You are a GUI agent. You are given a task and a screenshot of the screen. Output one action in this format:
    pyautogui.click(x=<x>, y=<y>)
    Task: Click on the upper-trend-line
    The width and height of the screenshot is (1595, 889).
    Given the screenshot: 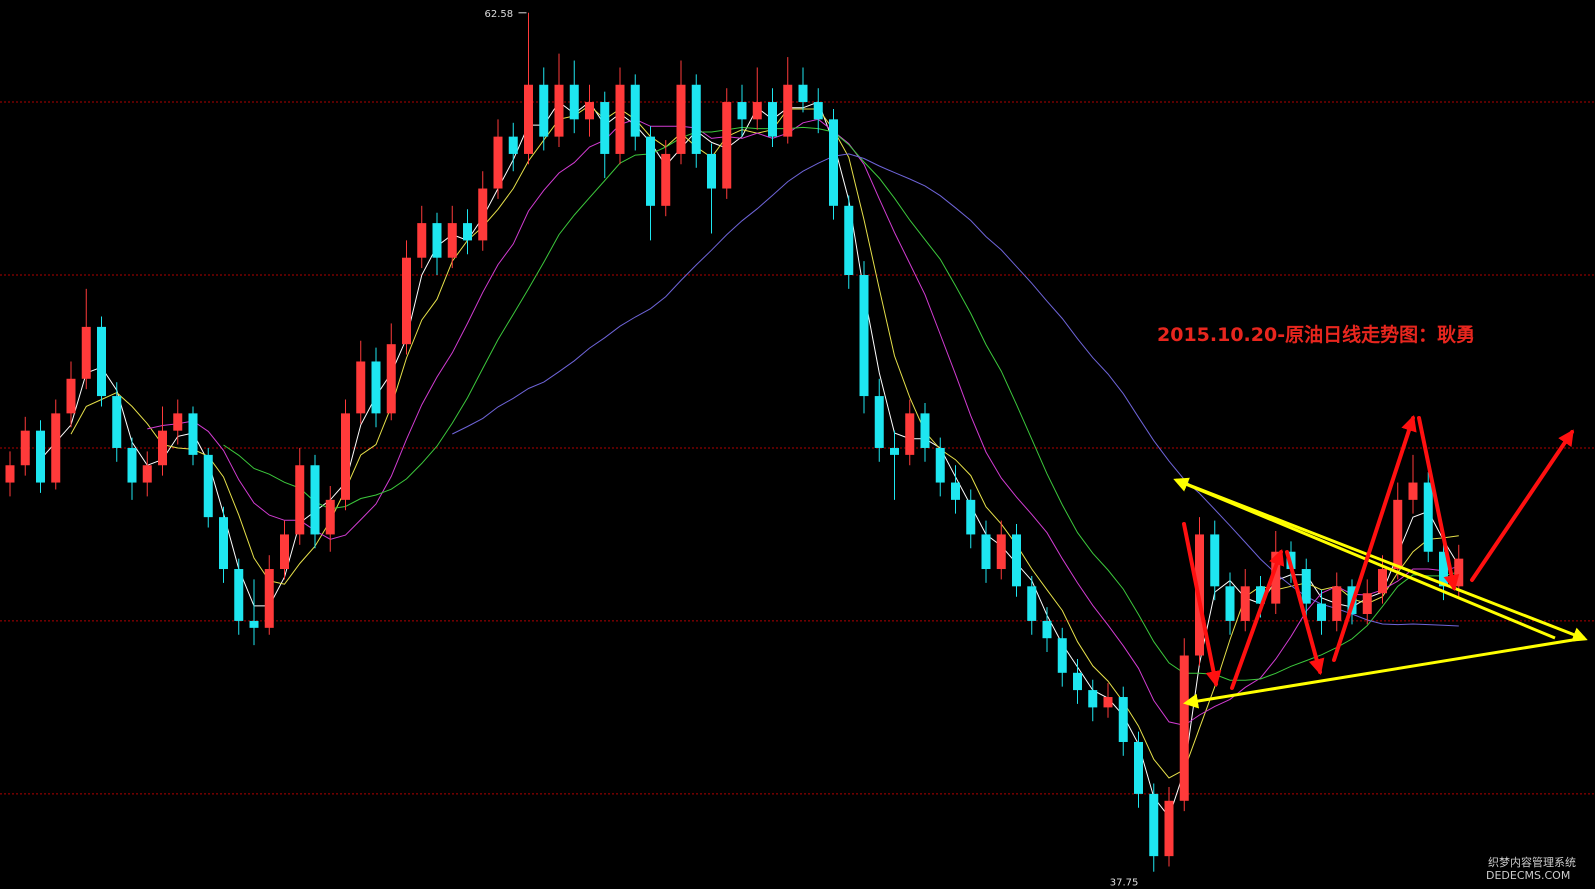 What is the action you would take?
    pyautogui.click(x=1381, y=560)
    